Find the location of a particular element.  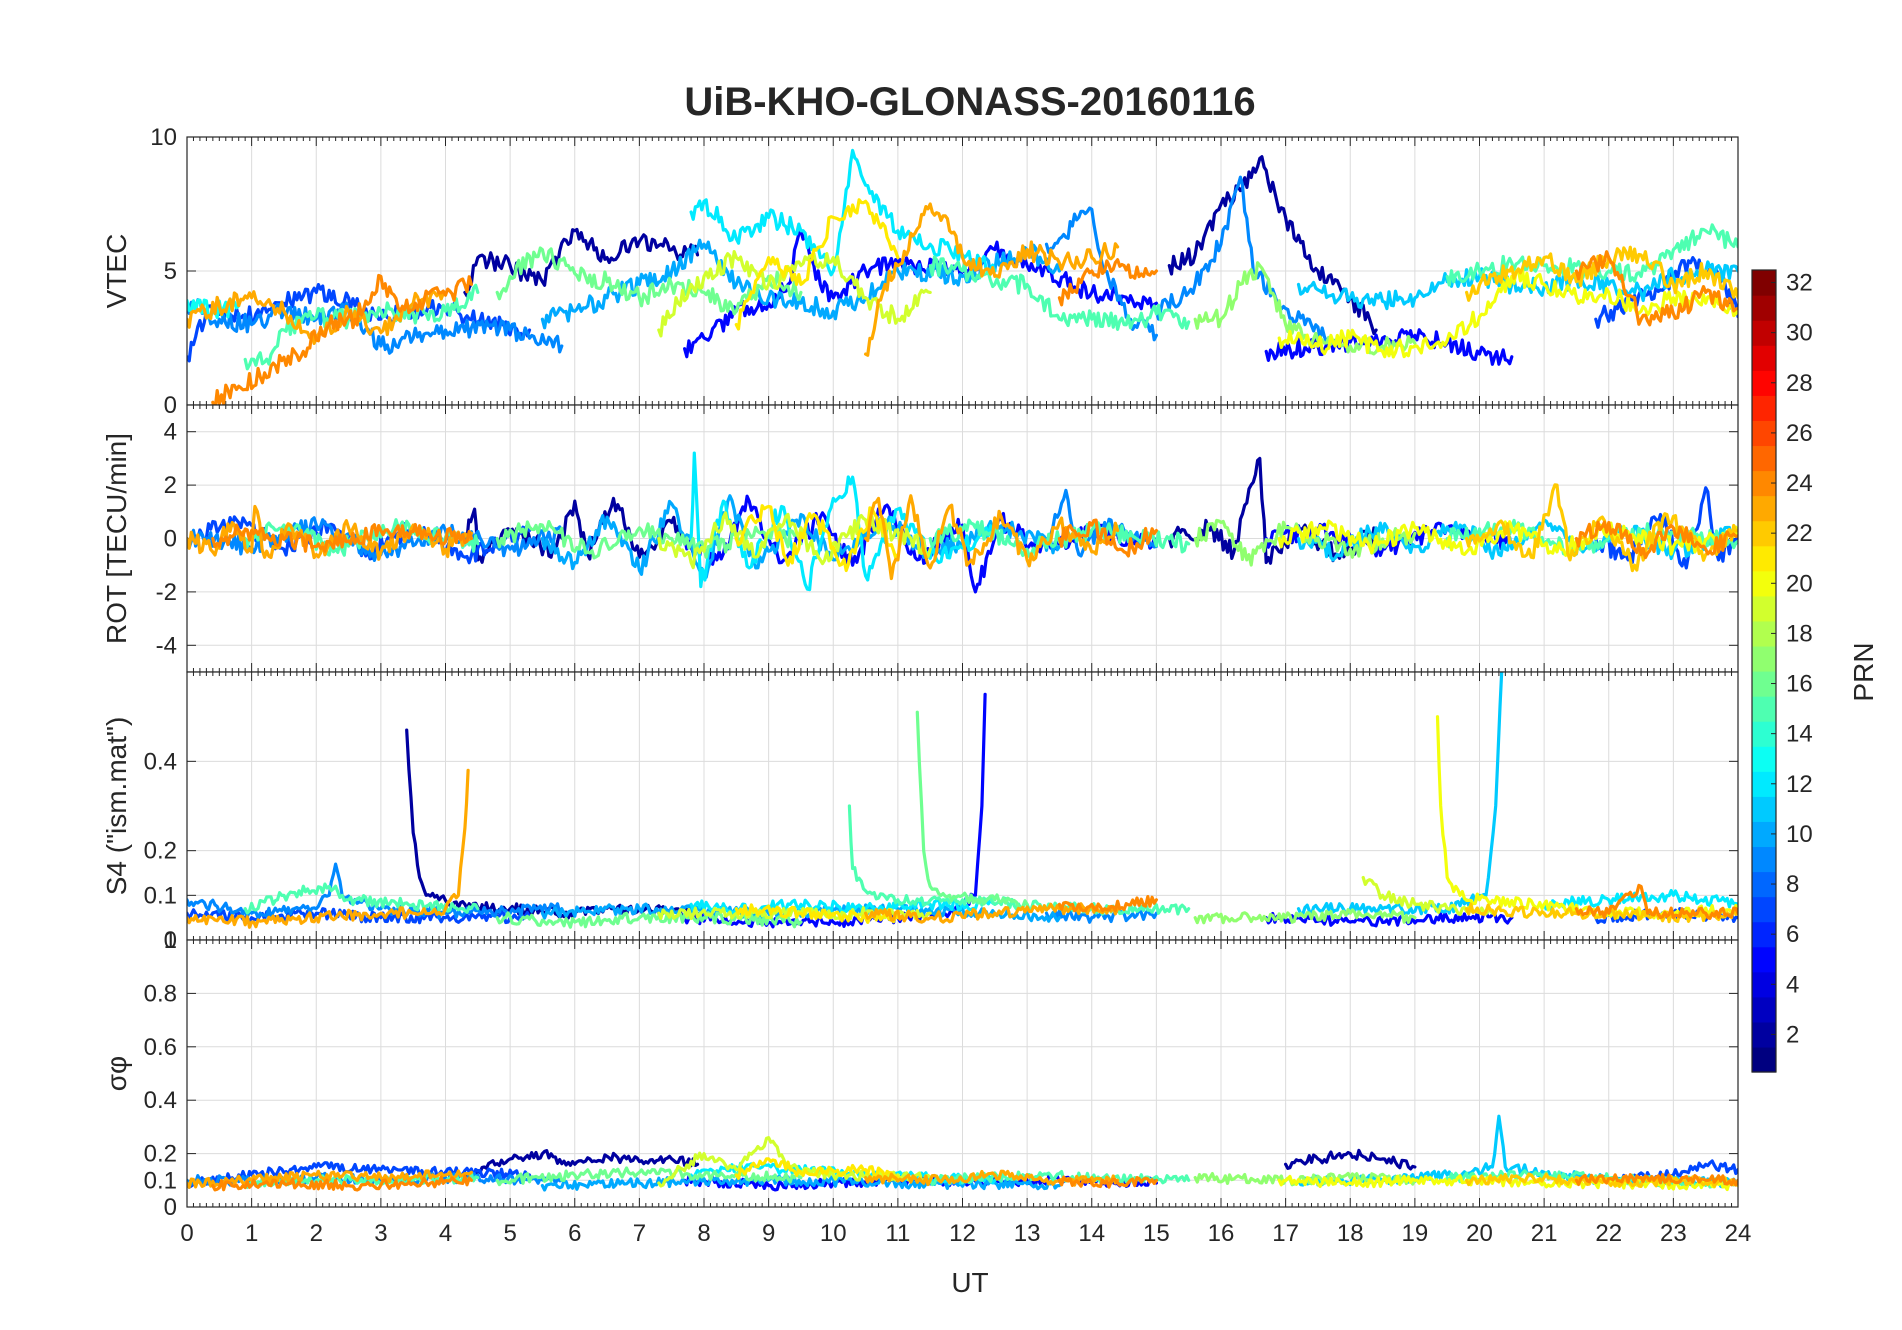

x-tick-label: 2 is located at coordinates (316, 1233).